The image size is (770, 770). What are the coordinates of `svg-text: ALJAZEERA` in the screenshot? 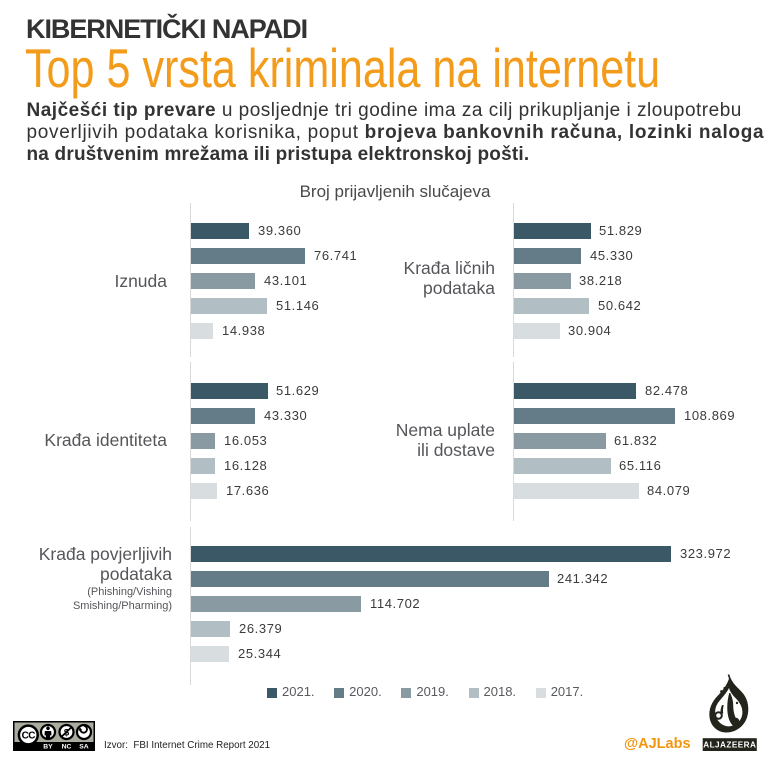 It's located at (729, 745).